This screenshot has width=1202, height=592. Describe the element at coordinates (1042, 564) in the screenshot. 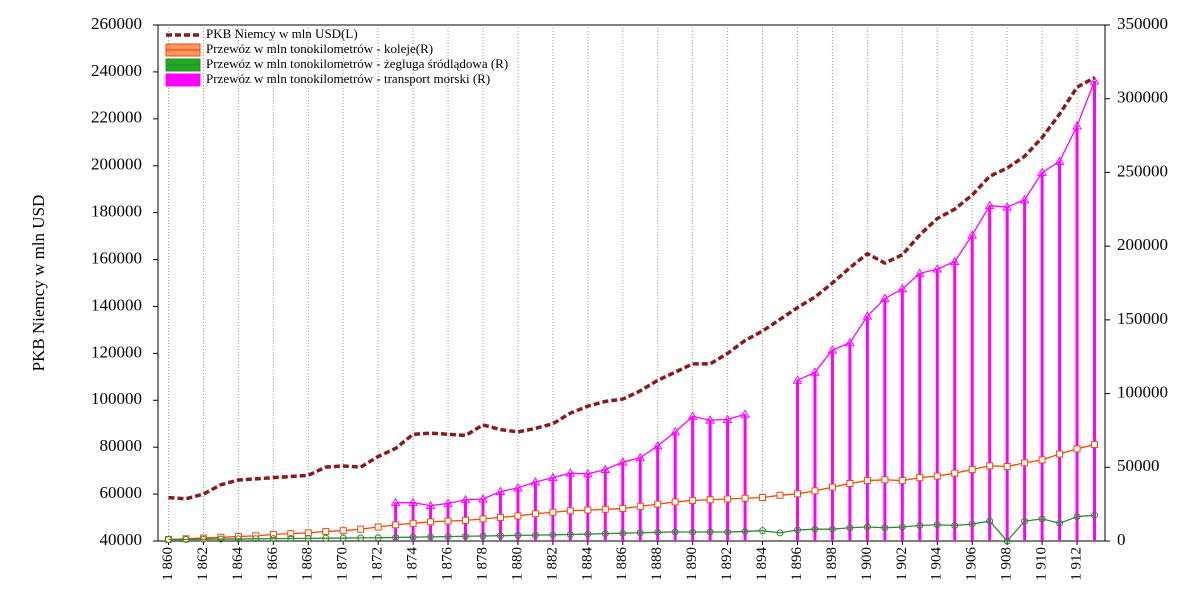

I see `x-tick-label: 1 910` at that location.